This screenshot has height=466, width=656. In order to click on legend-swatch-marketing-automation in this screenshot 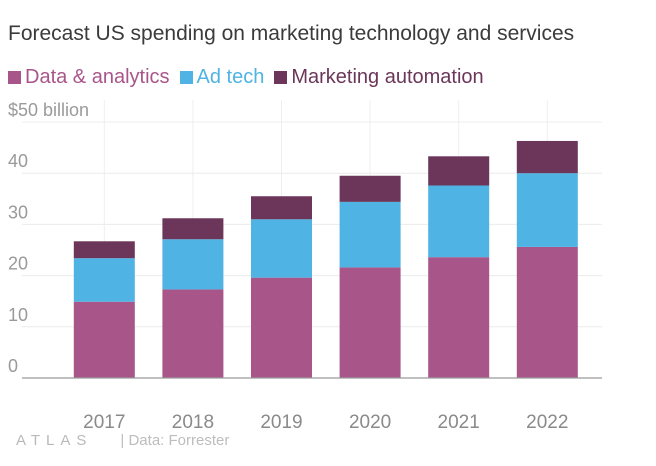, I will do `click(281, 77)`.